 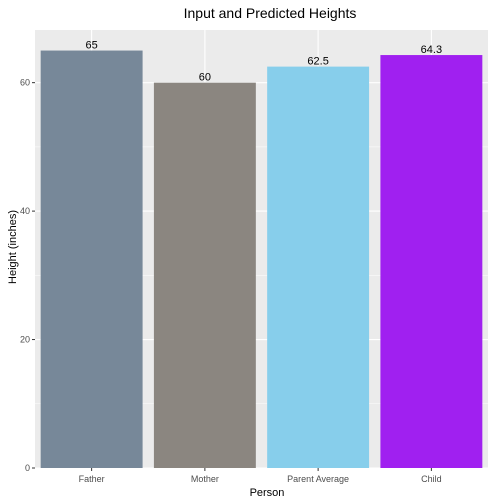 What do you see at coordinates (318, 479) in the screenshot?
I see `x-tick-label: Parent Average` at bounding box center [318, 479].